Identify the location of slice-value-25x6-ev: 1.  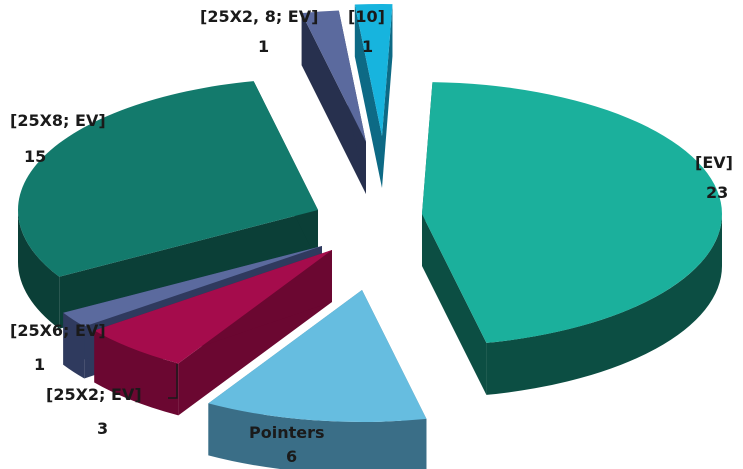
(39, 364).